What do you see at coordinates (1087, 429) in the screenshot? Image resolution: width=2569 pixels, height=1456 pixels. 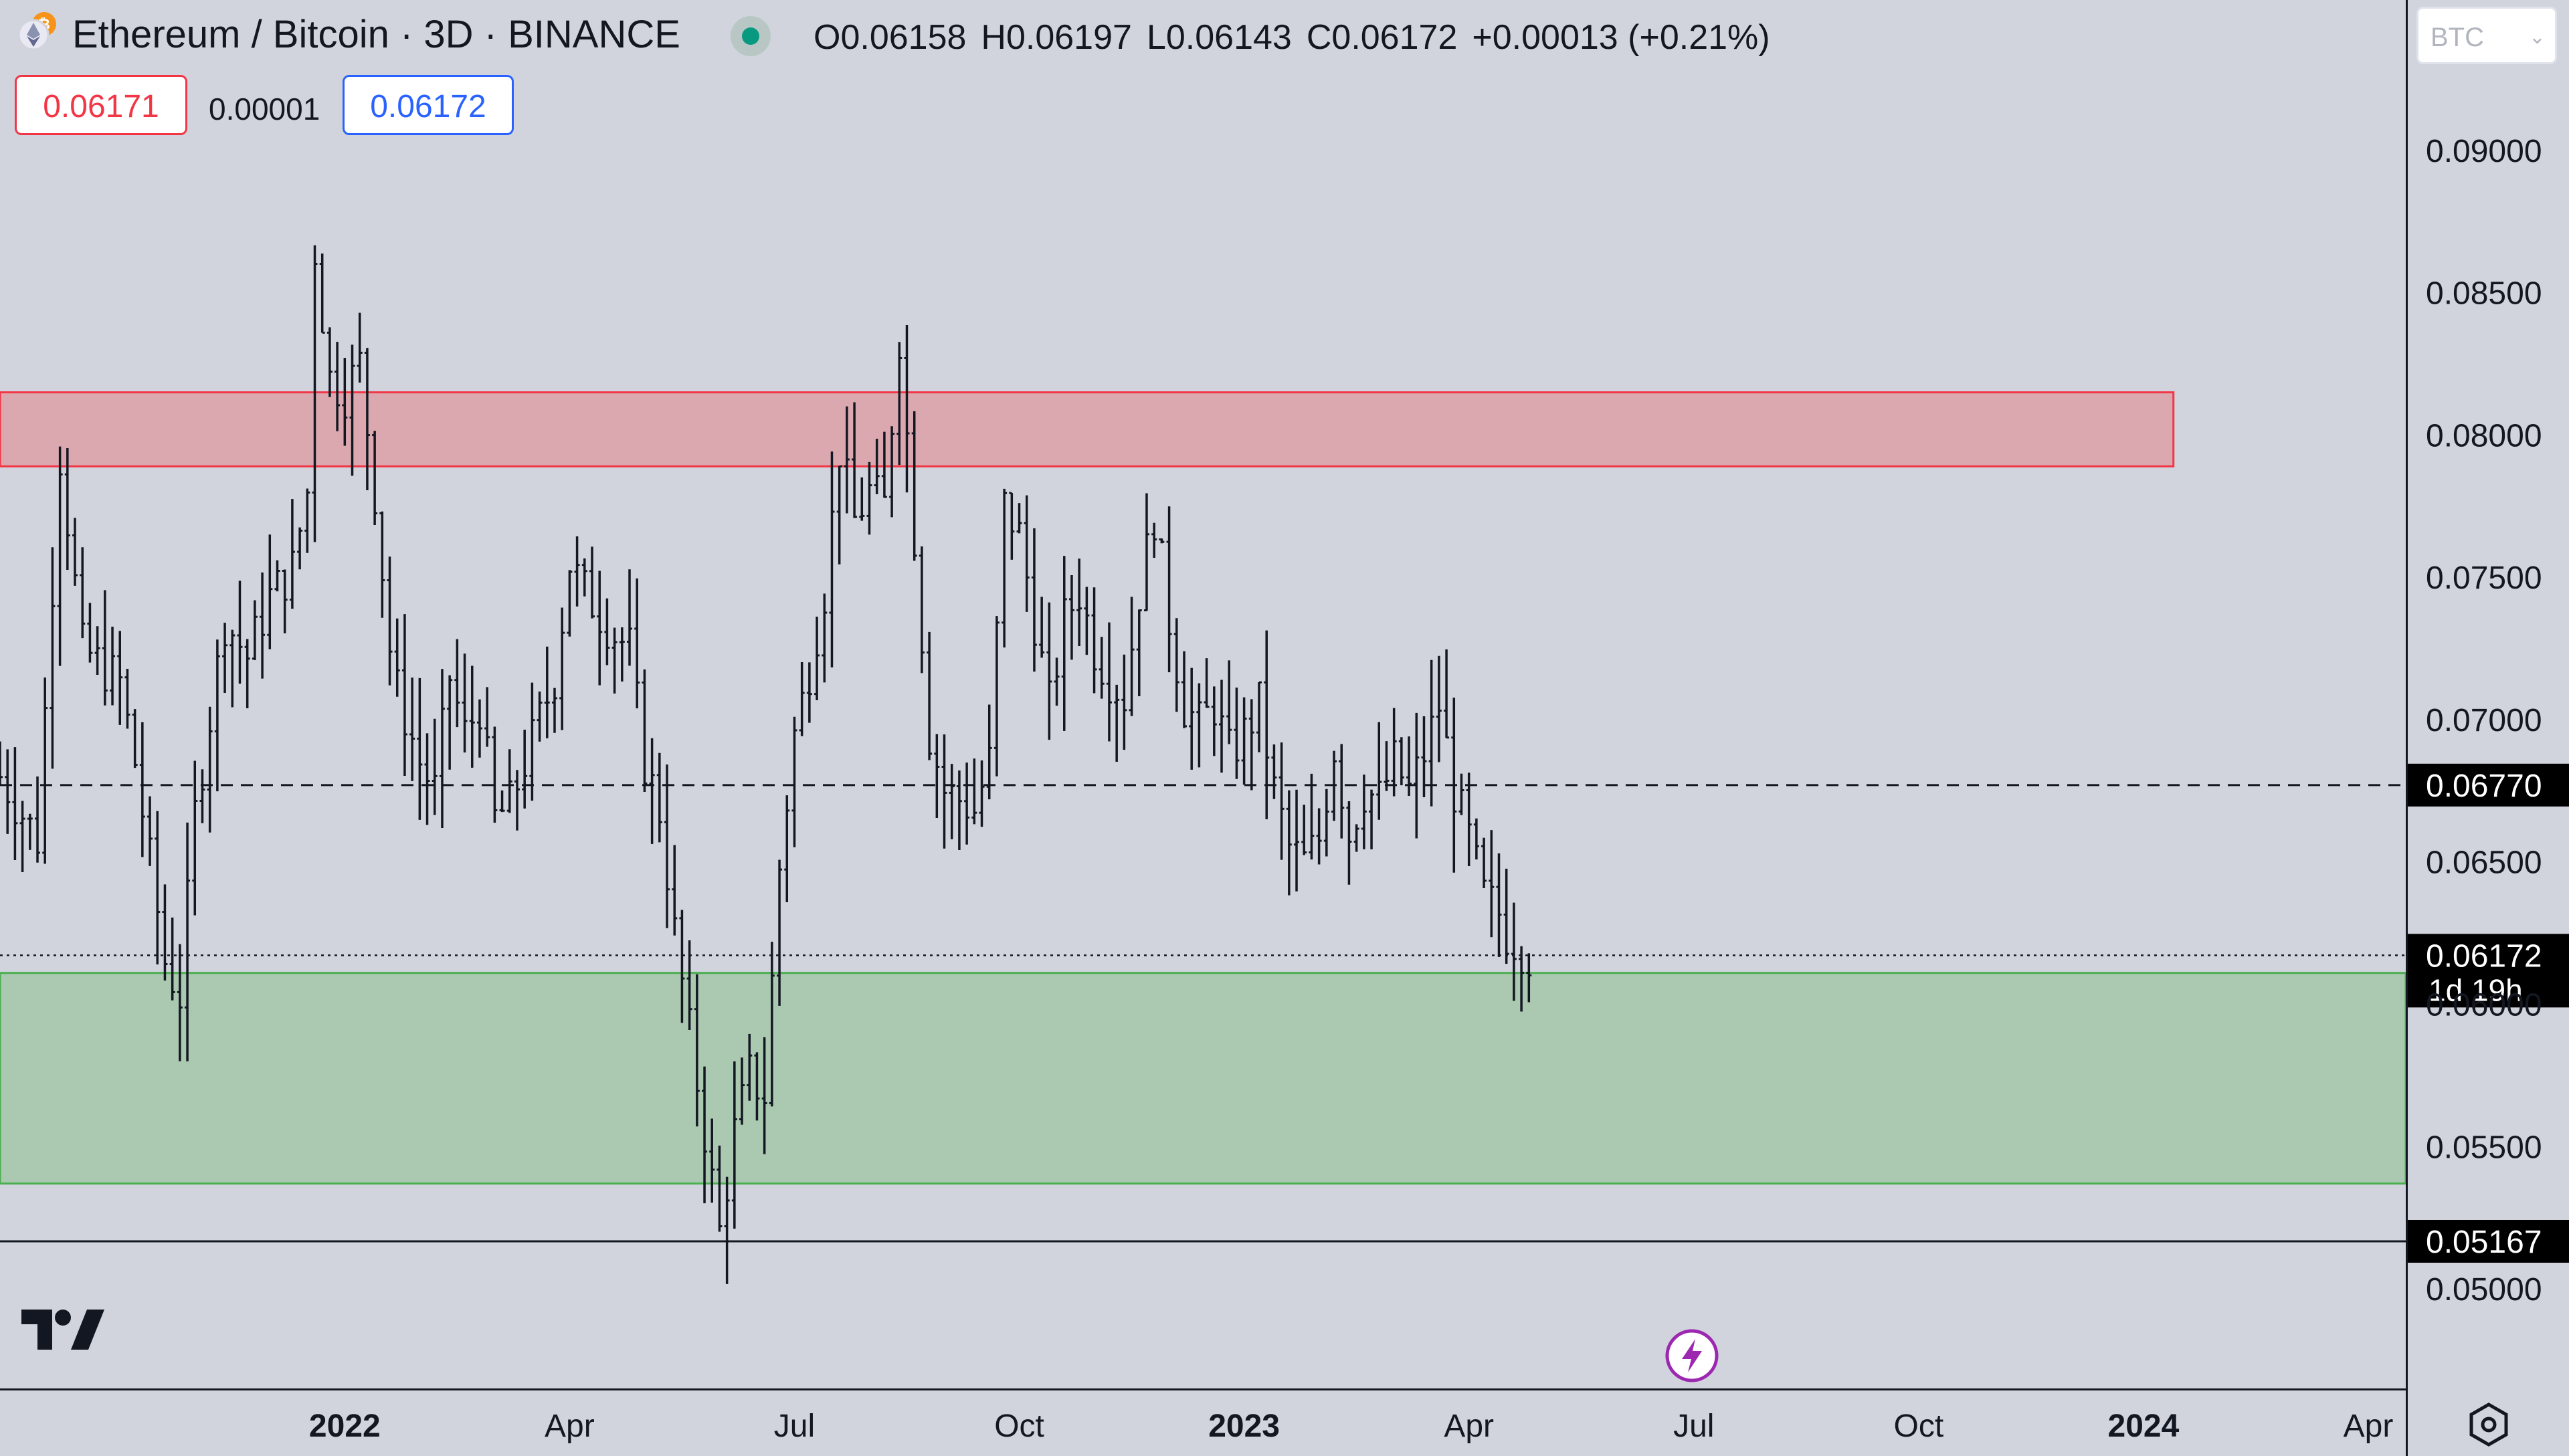 I see `resistance-zone` at bounding box center [1087, 429].